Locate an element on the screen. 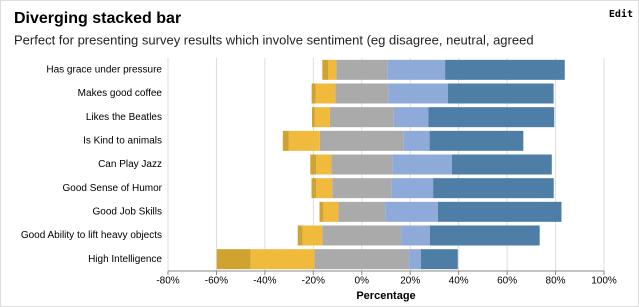 This screenshot has height=307, width=639. y-tick-label: Has grace under pressure is located at coordinates (104, 69).